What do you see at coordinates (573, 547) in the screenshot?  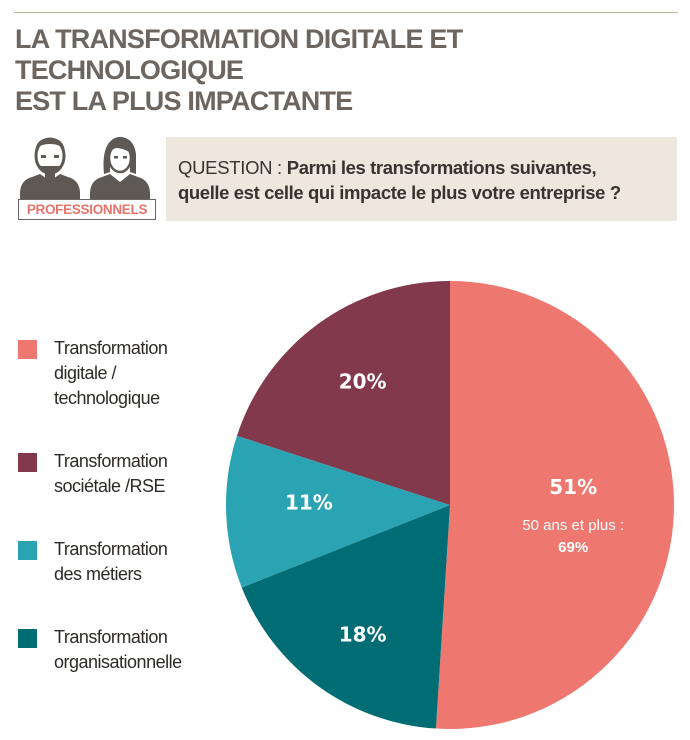 I see `slice-sublabel-value: 69%` at bounding box center [573, 547].